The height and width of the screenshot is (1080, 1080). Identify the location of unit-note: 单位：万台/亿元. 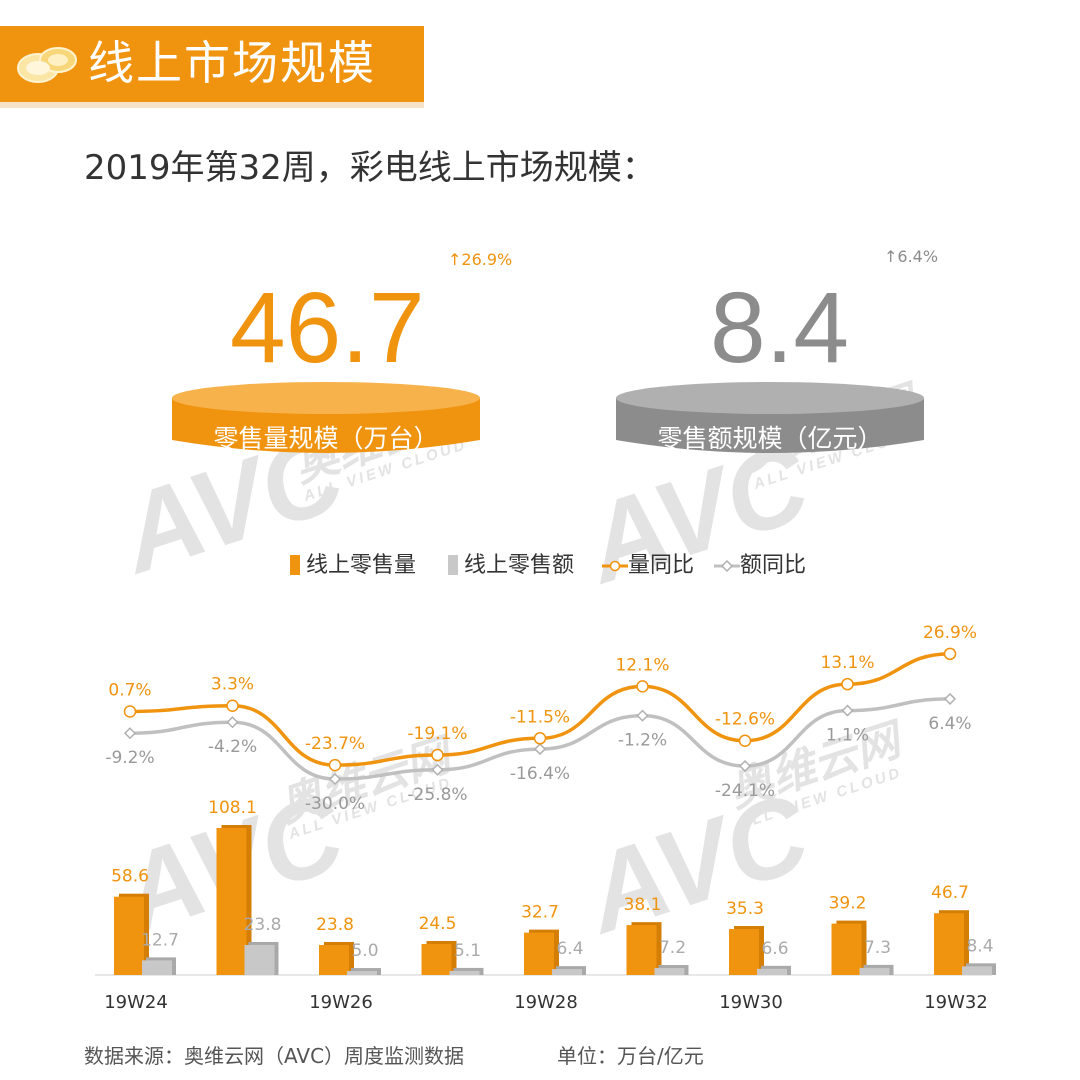
(630, 1056).